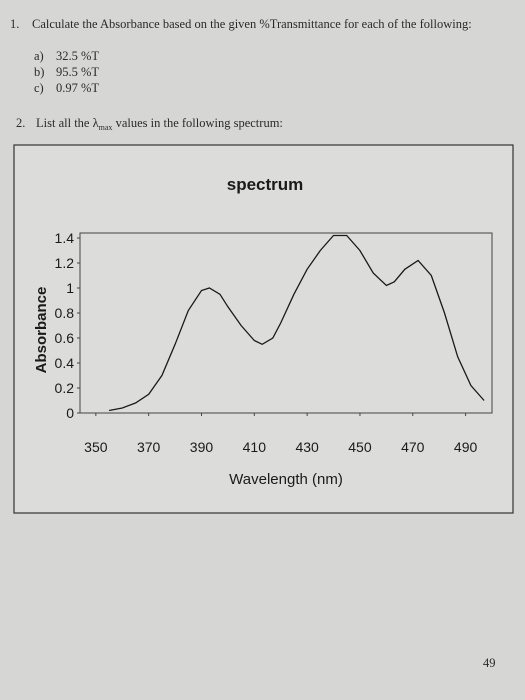 Image resolution: width=525 pixels, height=700 pixels. I want to click on text: List all the λ, so click(67, 123).